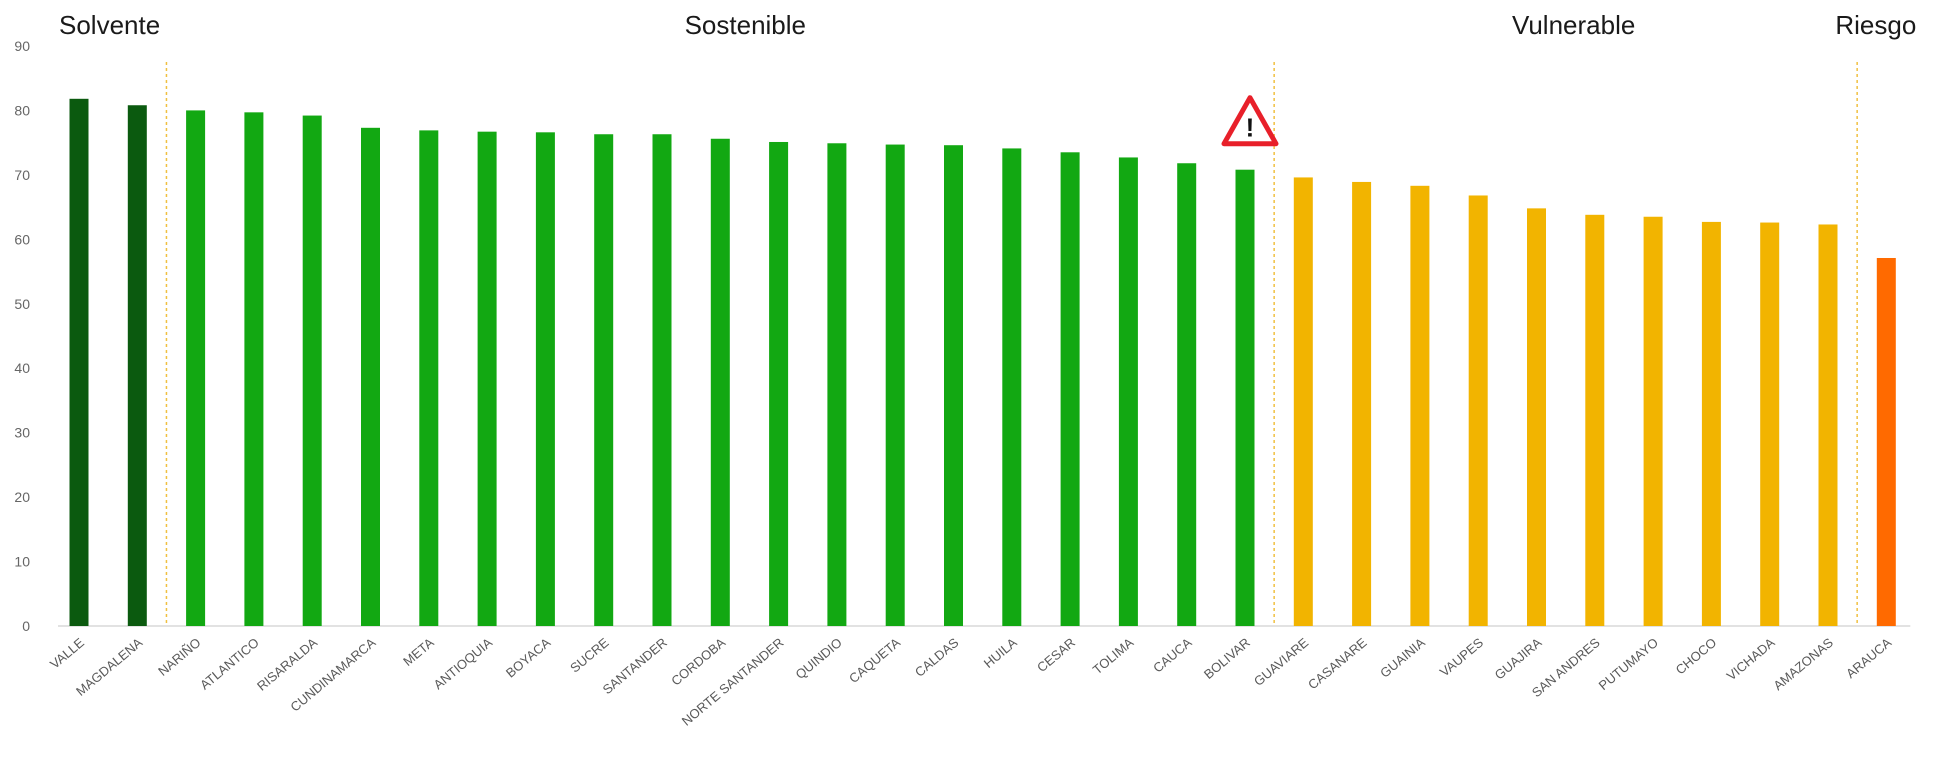 This screenshot has width=1938, height=759. What do you see at coordinates (67, 653) in the screenshot?
I see `x-tick-label: VALLE` at bounding box center [67, 653].